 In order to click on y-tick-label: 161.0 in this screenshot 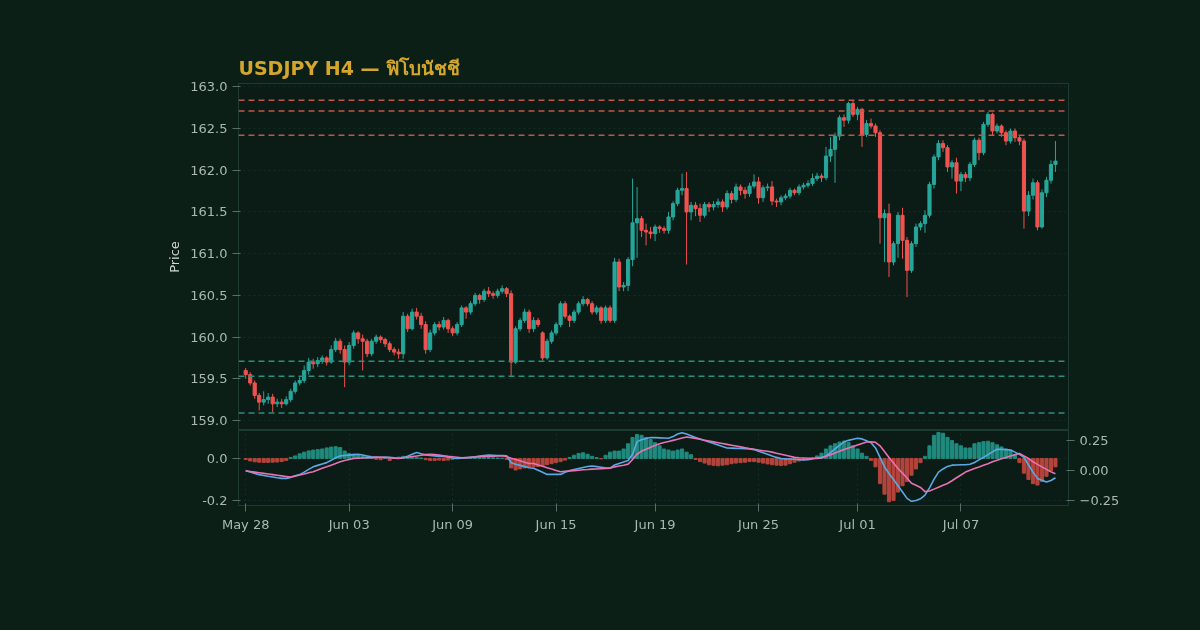, I will do `click(209, 254)`.